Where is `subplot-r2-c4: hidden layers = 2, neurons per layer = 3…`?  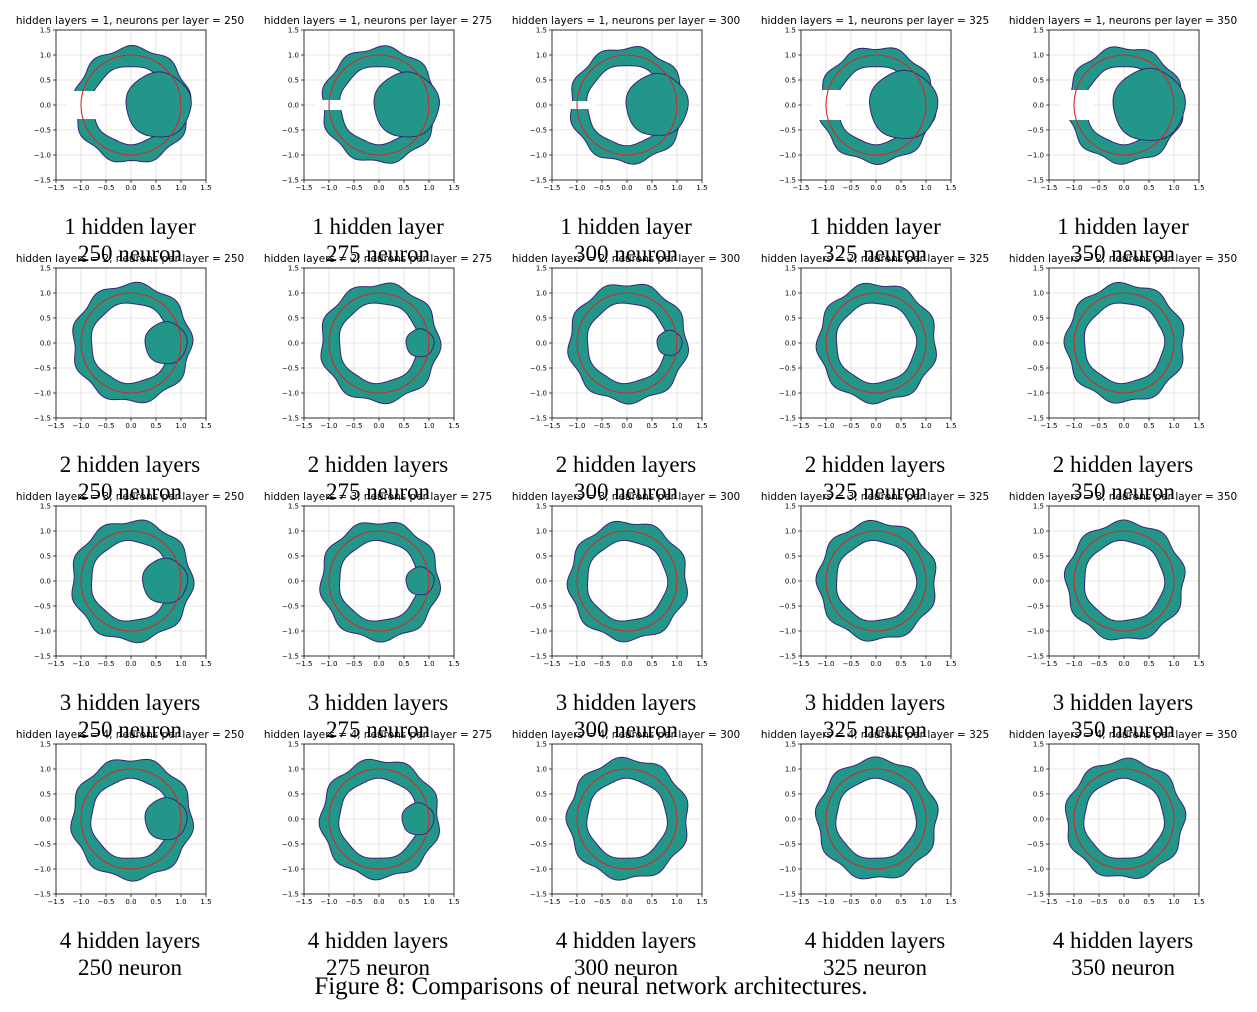 subplot-r2-c4: hidden layers = 2, neurons per layer = 3… is located at coordinates (875, 377).